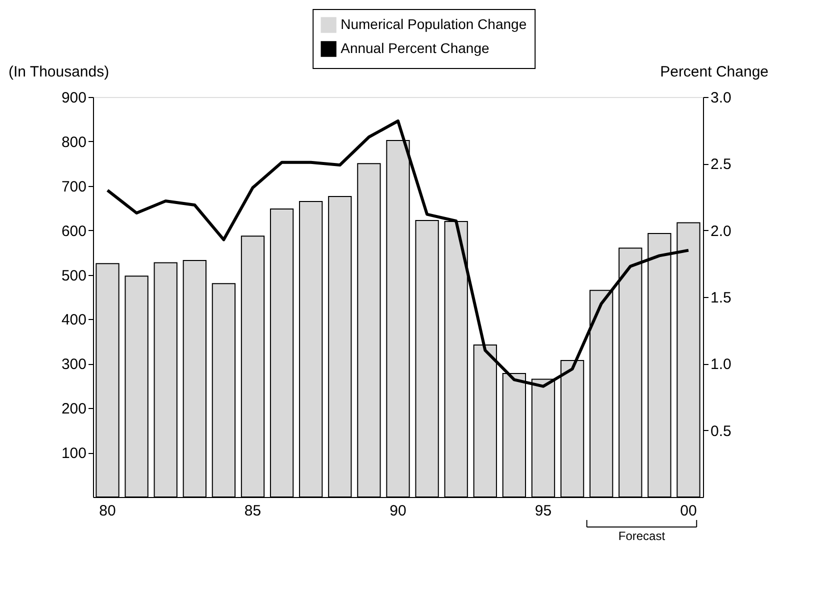  What do you see at coordinates (73, 409) in the screenshot?
I see `y-tick-label: 200` at bounding box center [73, 409].